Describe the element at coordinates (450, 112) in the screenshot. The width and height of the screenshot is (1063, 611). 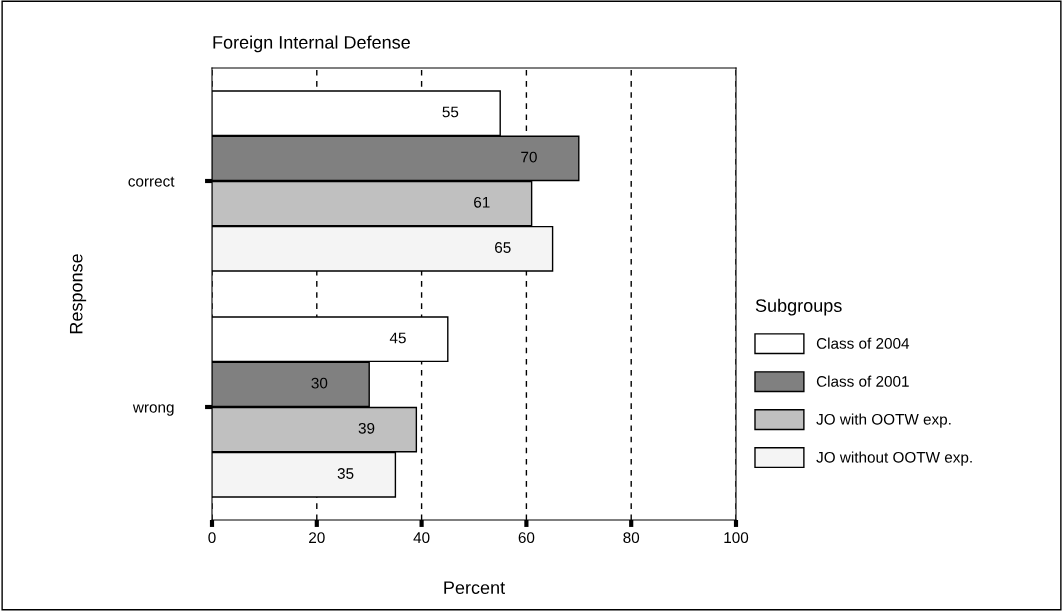
I see `data-label: 55` at that location.